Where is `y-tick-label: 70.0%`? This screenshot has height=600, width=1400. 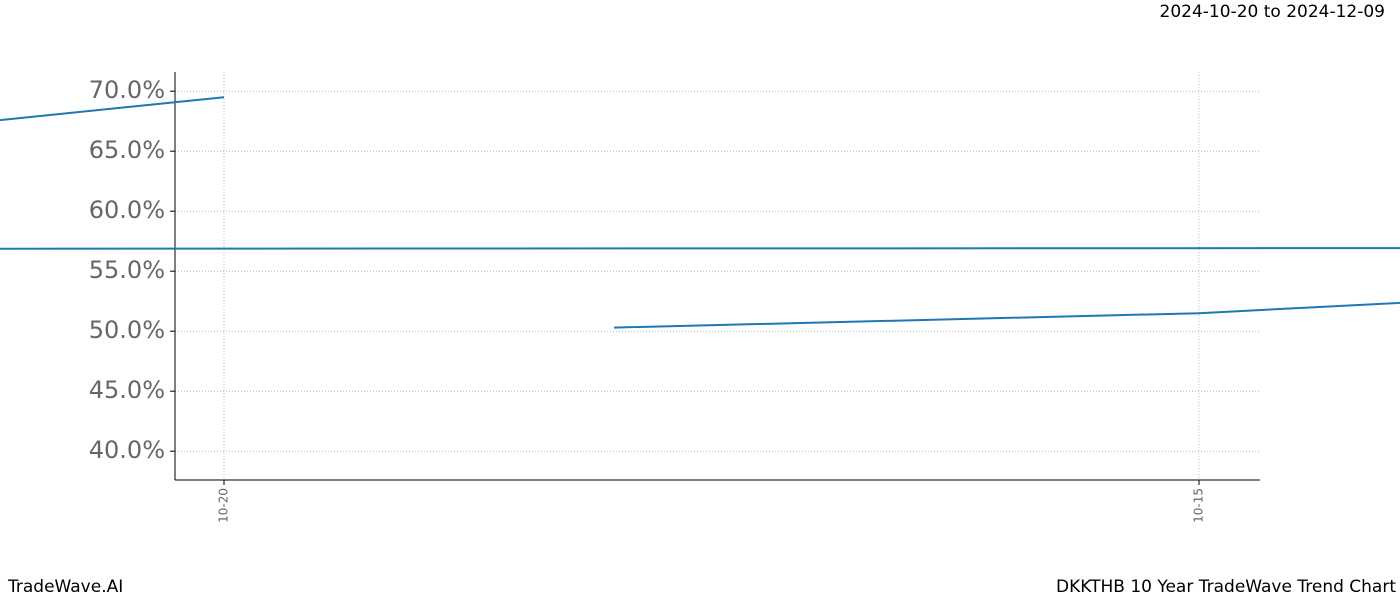 y-tick-label: 70.0% is located at coordinates (127, 90).